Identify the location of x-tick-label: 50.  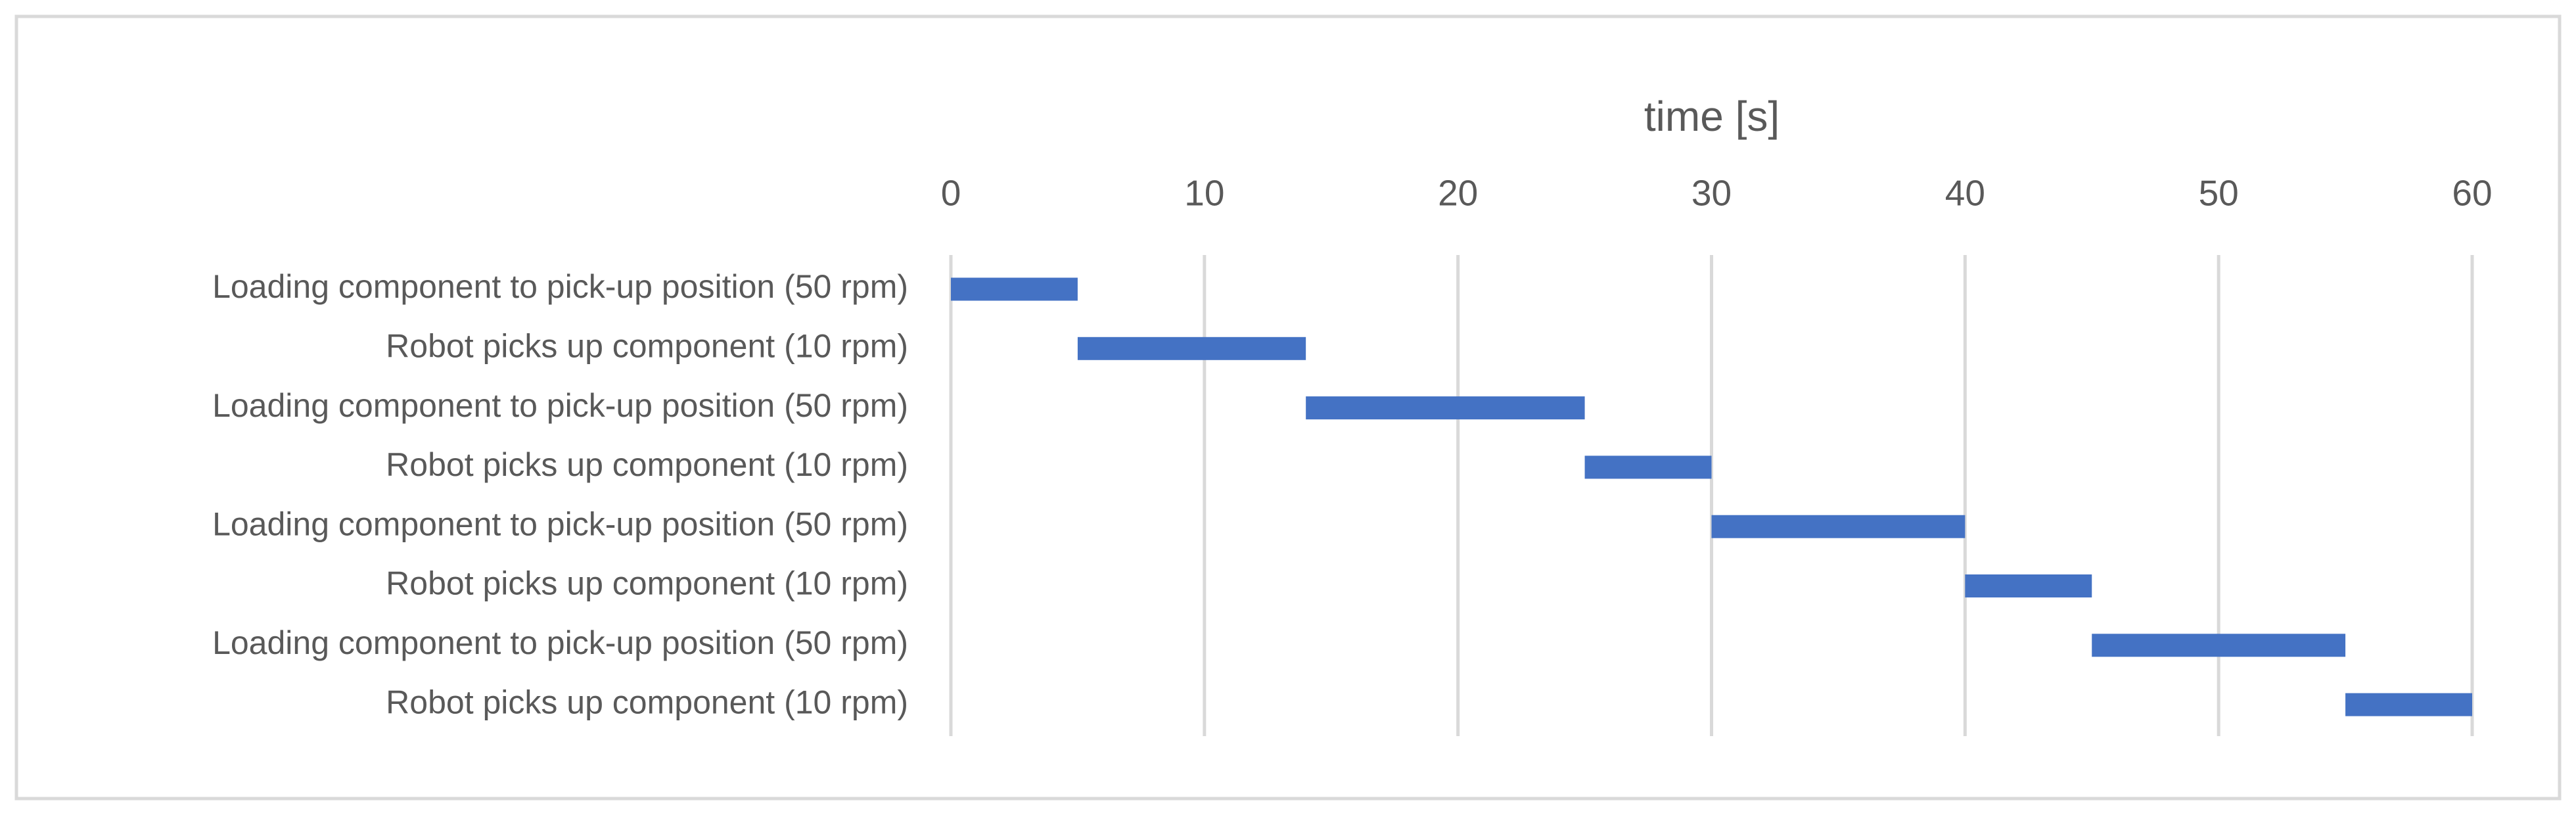
(2219, 194).